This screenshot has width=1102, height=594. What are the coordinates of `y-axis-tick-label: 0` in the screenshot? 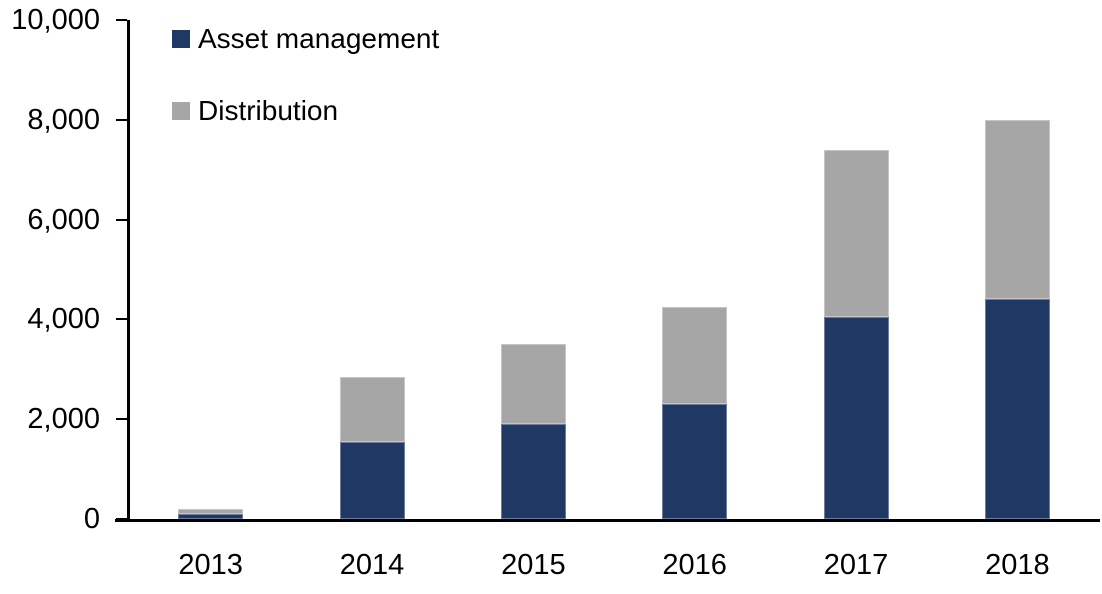 It's located at (91, 519).